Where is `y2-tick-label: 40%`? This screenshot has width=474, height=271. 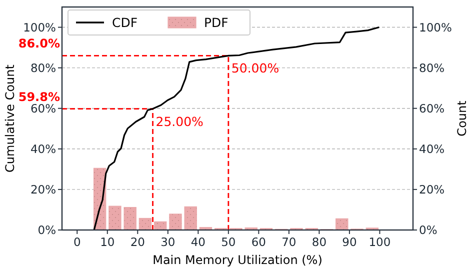
y2-tick-label: 40% is located at coordinates (432, 149).